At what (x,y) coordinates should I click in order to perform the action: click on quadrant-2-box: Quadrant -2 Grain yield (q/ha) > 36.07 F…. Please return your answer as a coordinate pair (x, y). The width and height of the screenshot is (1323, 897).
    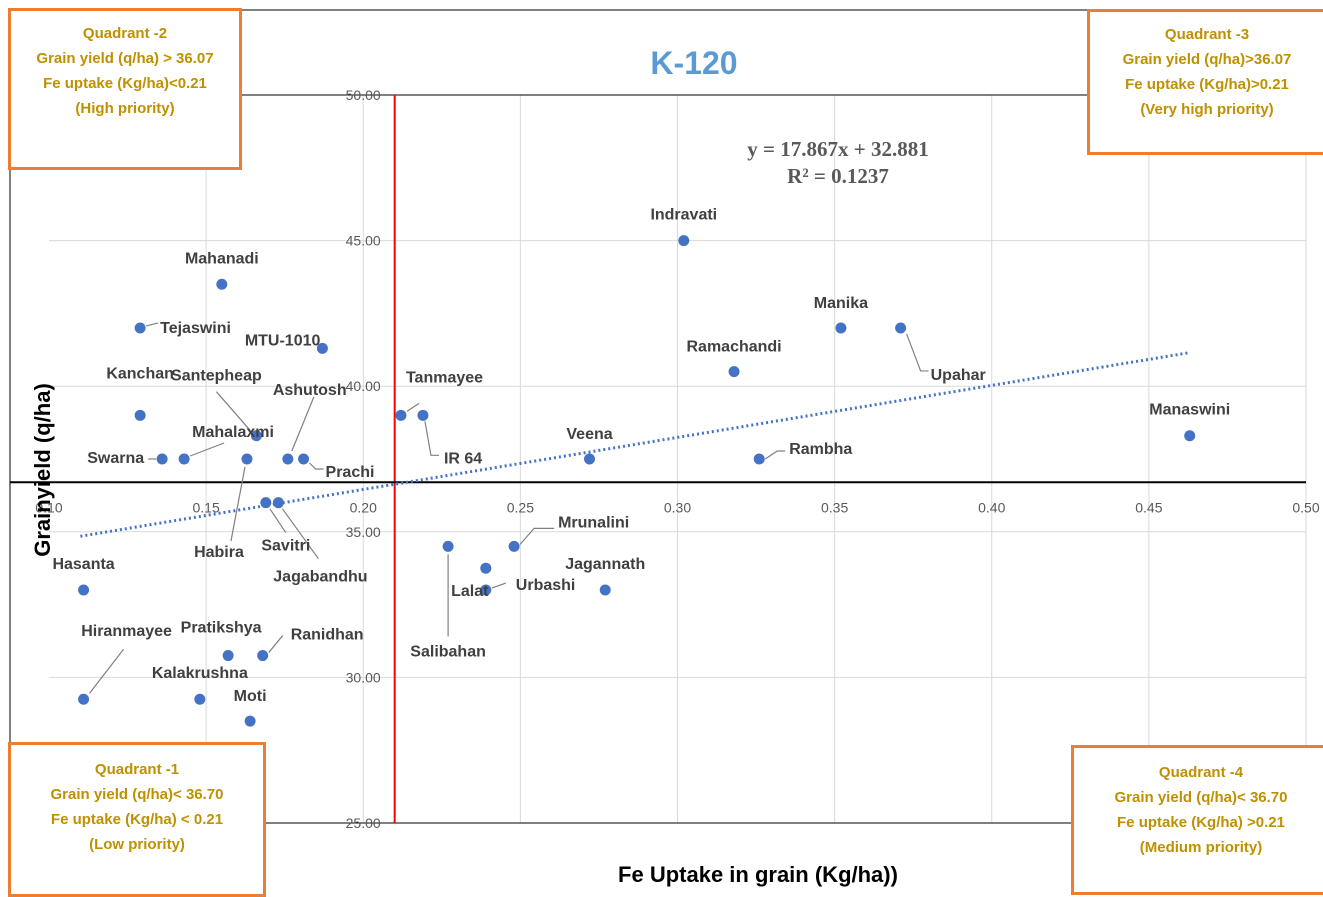
    Looking at the image, I should click on (125, 89).